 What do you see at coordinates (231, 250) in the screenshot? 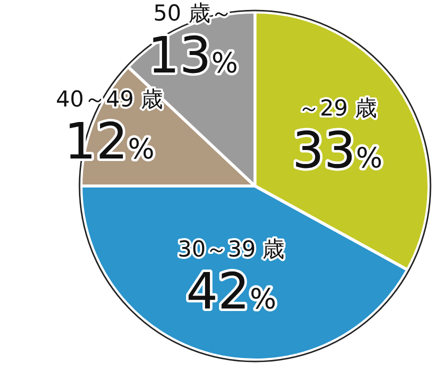
I see `slice-label: 30～39 歳` at bounding box center [231, 250].